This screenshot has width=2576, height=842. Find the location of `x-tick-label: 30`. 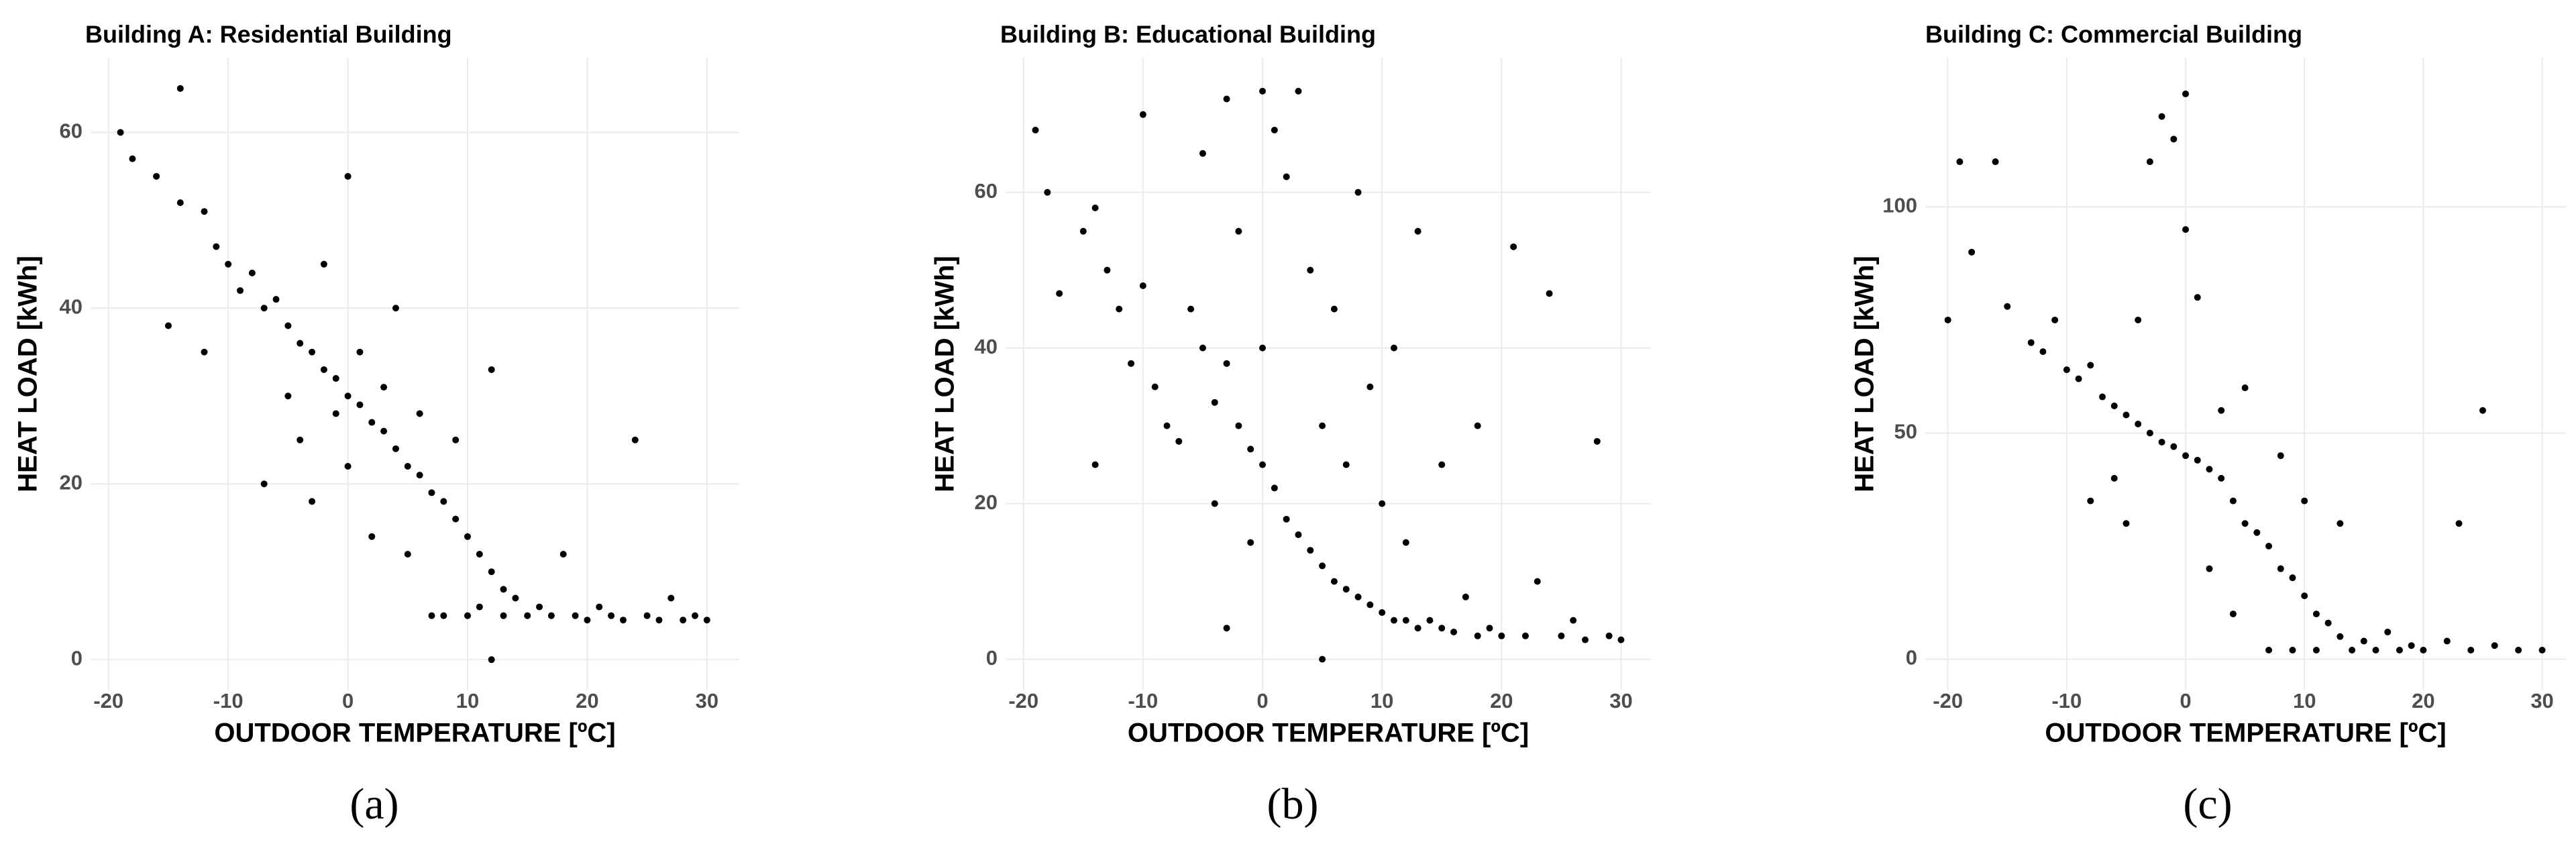

x-tick-label: 30 is located at coordinates (707, 701).